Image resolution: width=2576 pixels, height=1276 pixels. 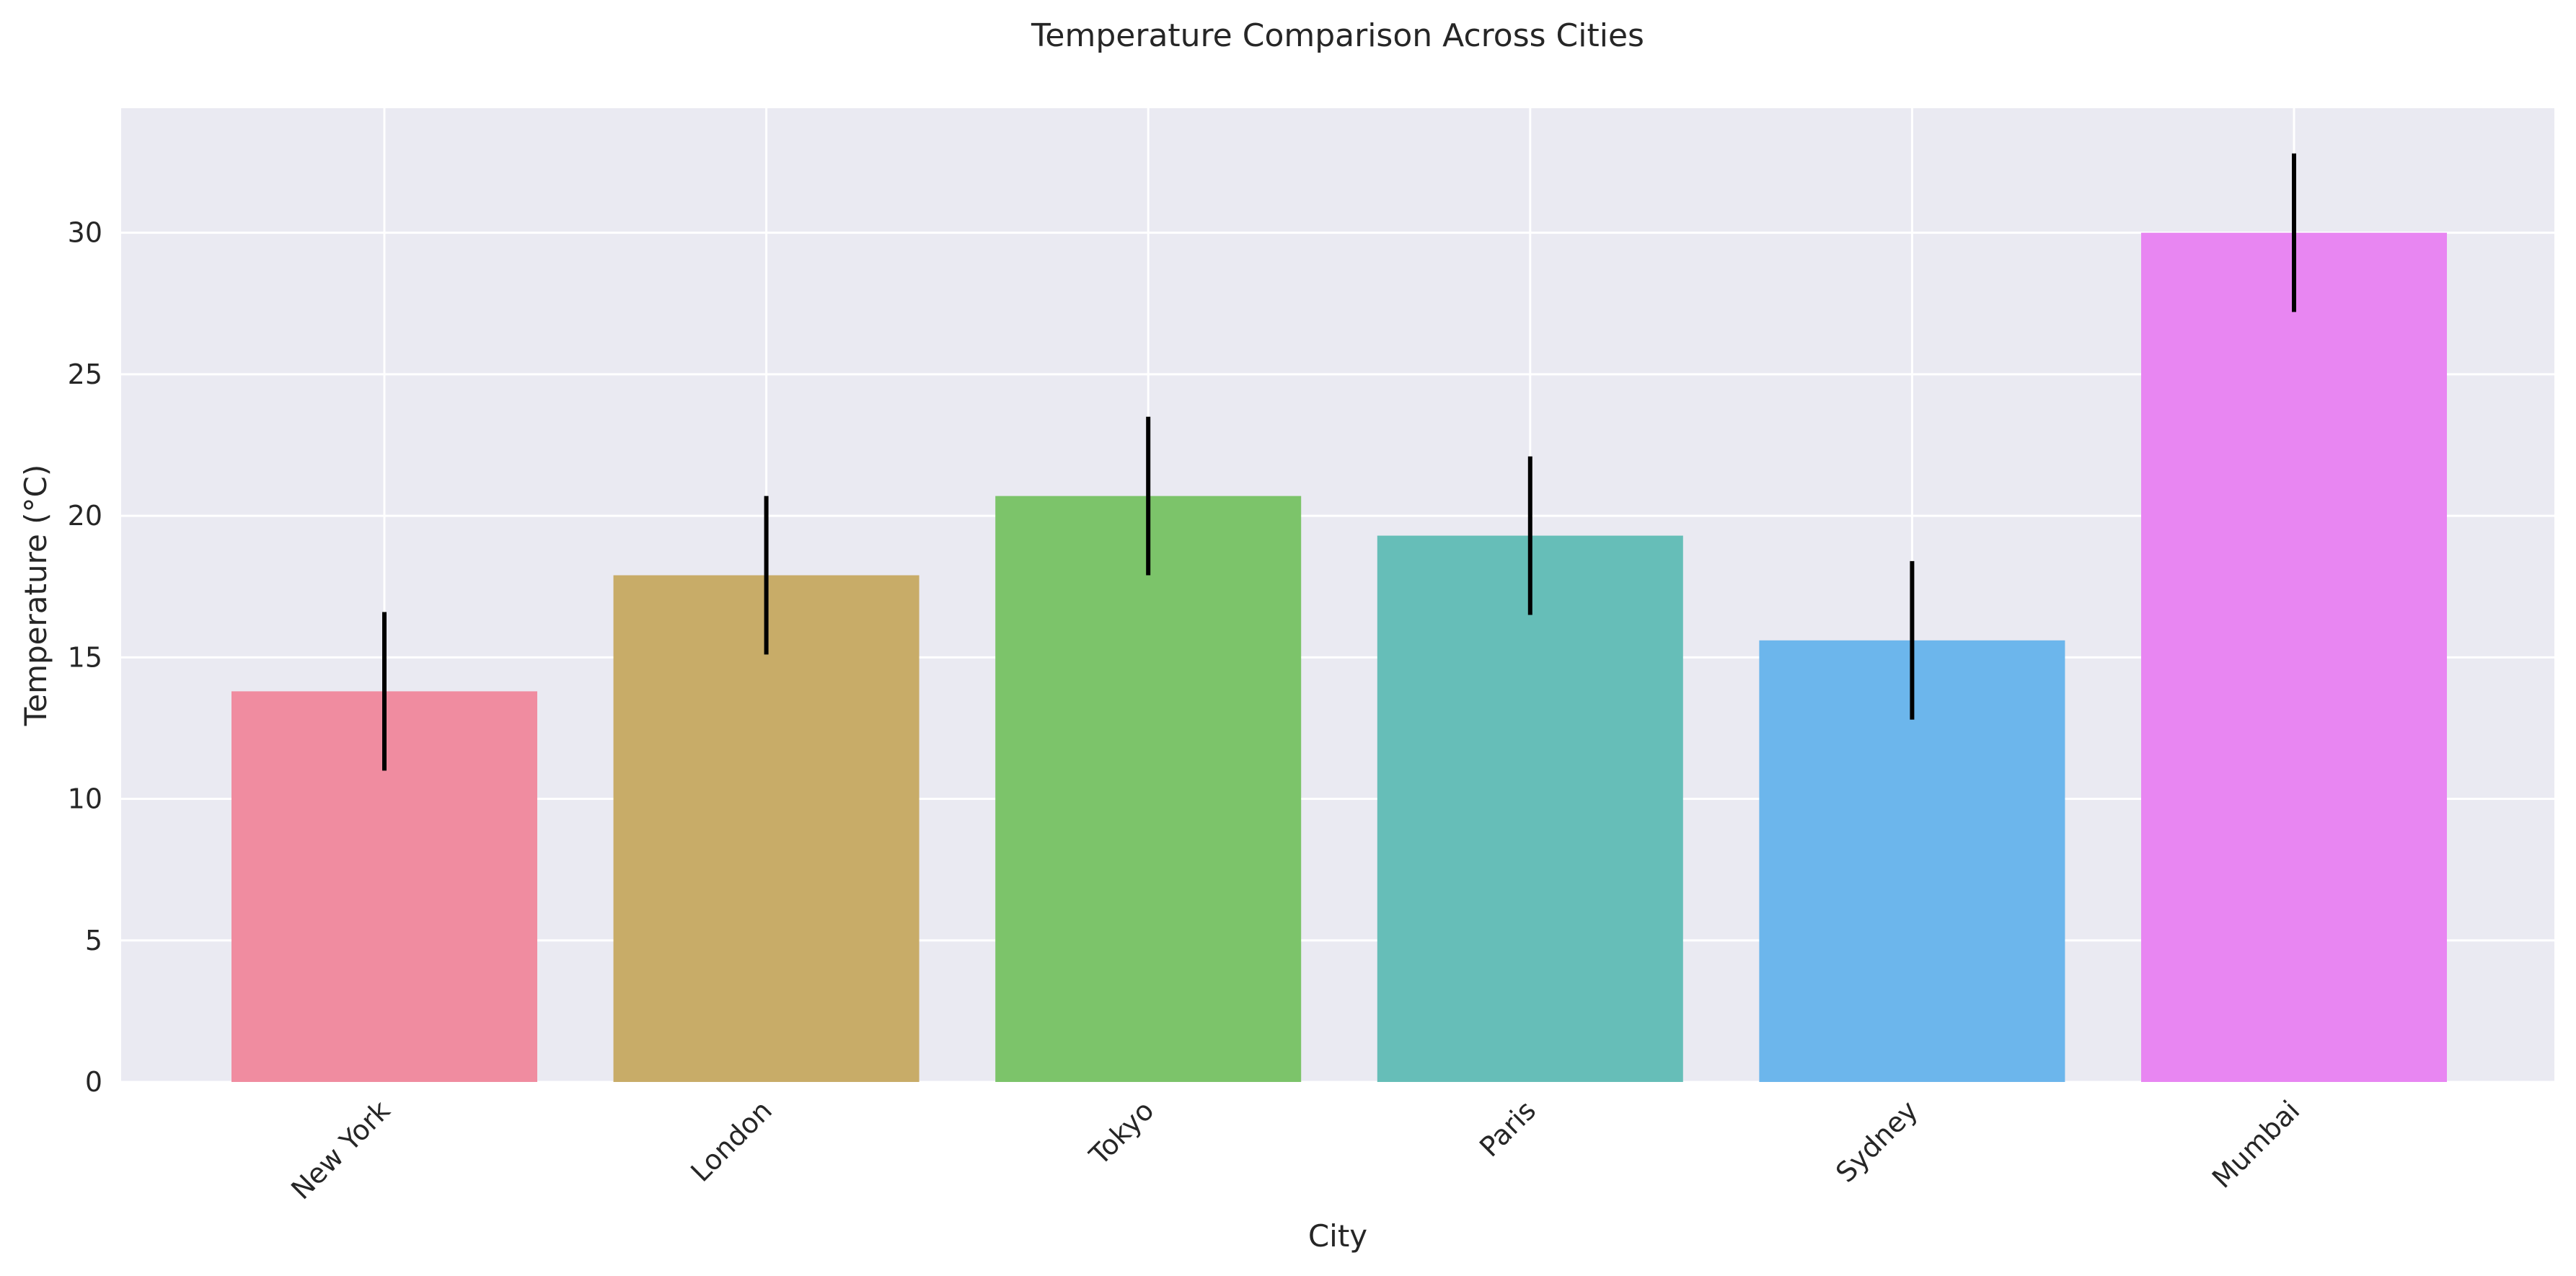 I want to click on x-tick-label: Mumbai, so click(x=2256, y=1144).